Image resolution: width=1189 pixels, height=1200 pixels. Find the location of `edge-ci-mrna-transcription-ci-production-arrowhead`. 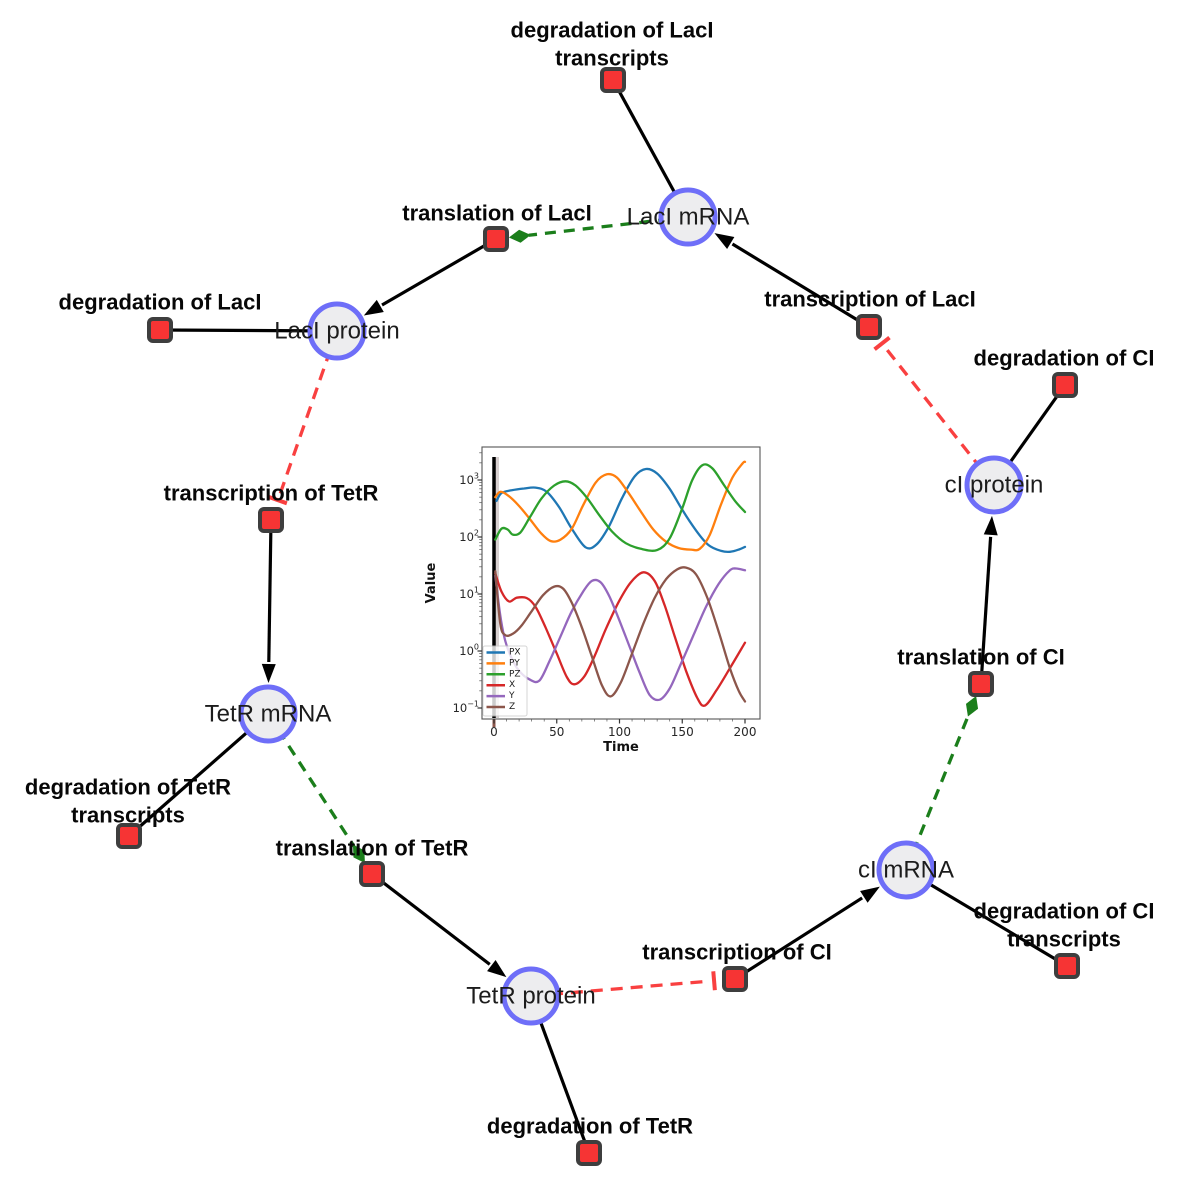

edge-ci-mrna-transcription-ci-production-arrowhead is located at coordinates (870, 894).